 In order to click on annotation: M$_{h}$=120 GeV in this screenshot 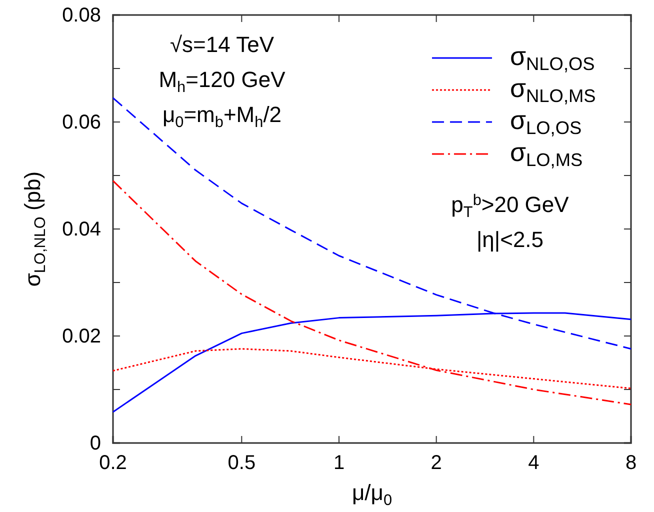, I will do `click(222, 81)`.